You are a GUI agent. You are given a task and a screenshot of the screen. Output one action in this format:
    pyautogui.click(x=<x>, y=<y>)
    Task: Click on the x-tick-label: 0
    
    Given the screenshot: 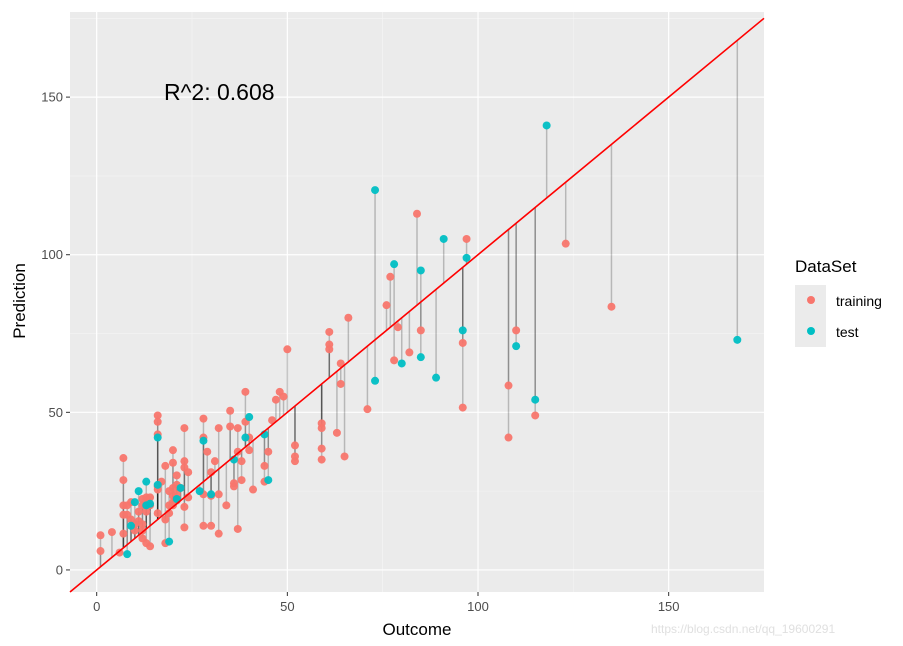 What is the action you would take?
    pyautogui.click(x=96, y=606)
    